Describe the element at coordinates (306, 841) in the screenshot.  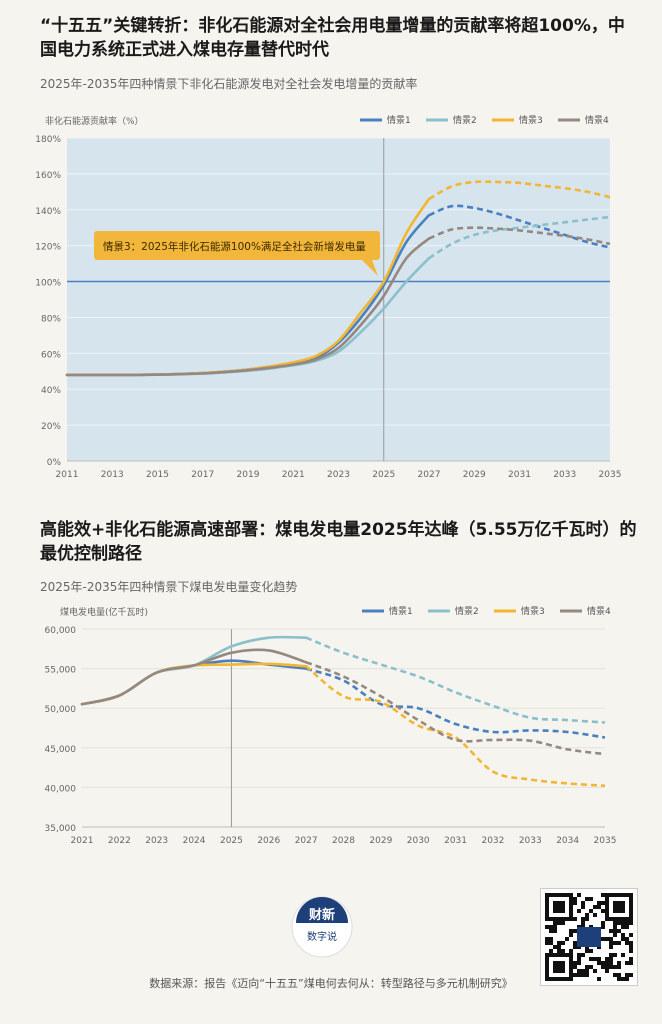
I see `x-tick-label: 2027` at that location.